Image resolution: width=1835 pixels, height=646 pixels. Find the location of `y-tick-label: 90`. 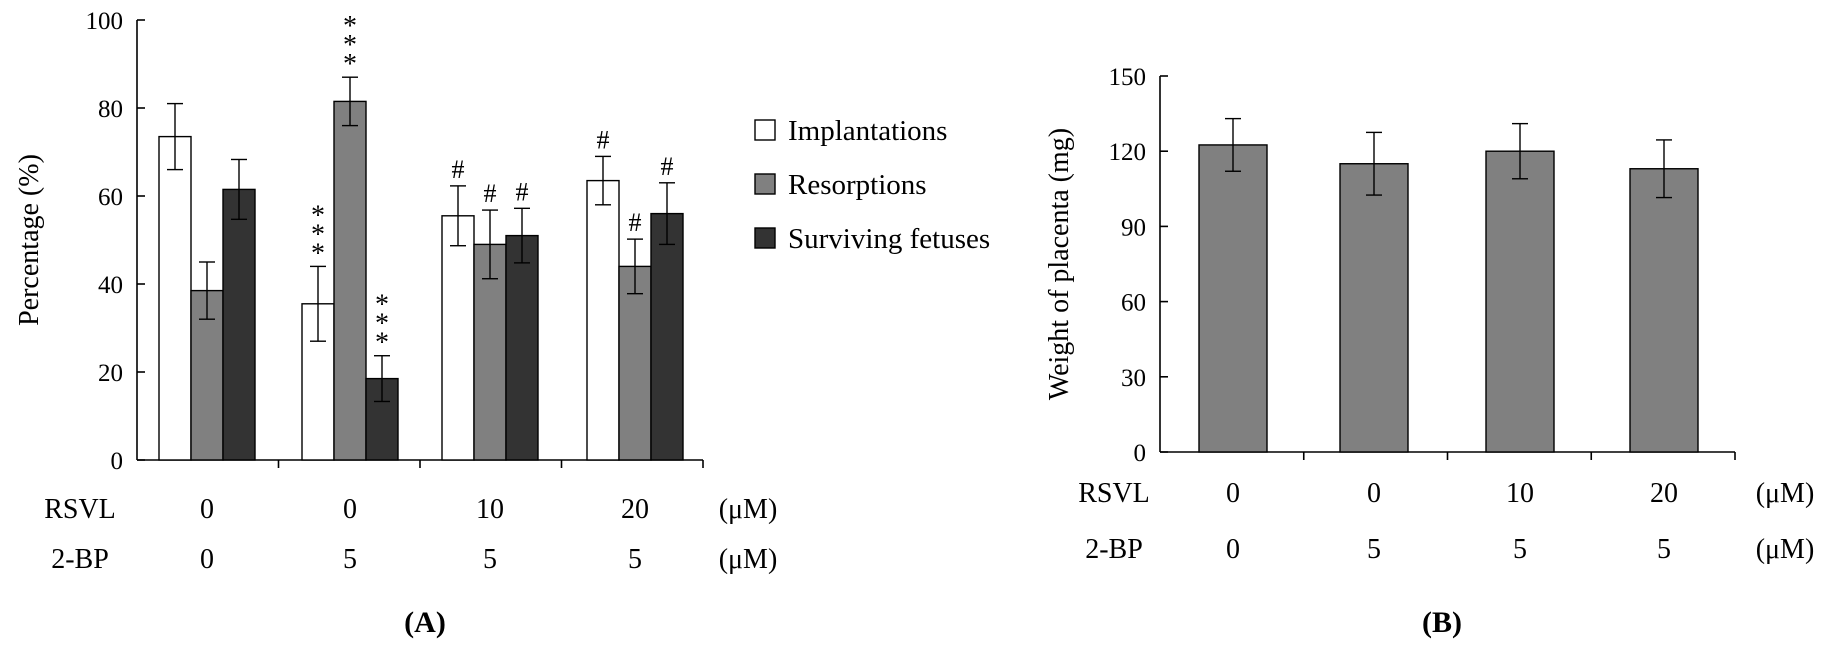

y-tick-label: 90 is located at coordinates (1133, 227).